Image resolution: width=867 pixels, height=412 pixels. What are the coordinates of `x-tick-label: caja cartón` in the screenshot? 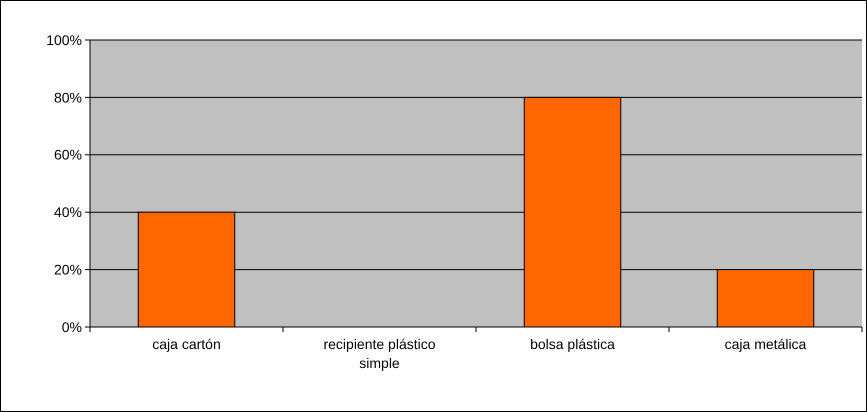 It's located at (186, 344).